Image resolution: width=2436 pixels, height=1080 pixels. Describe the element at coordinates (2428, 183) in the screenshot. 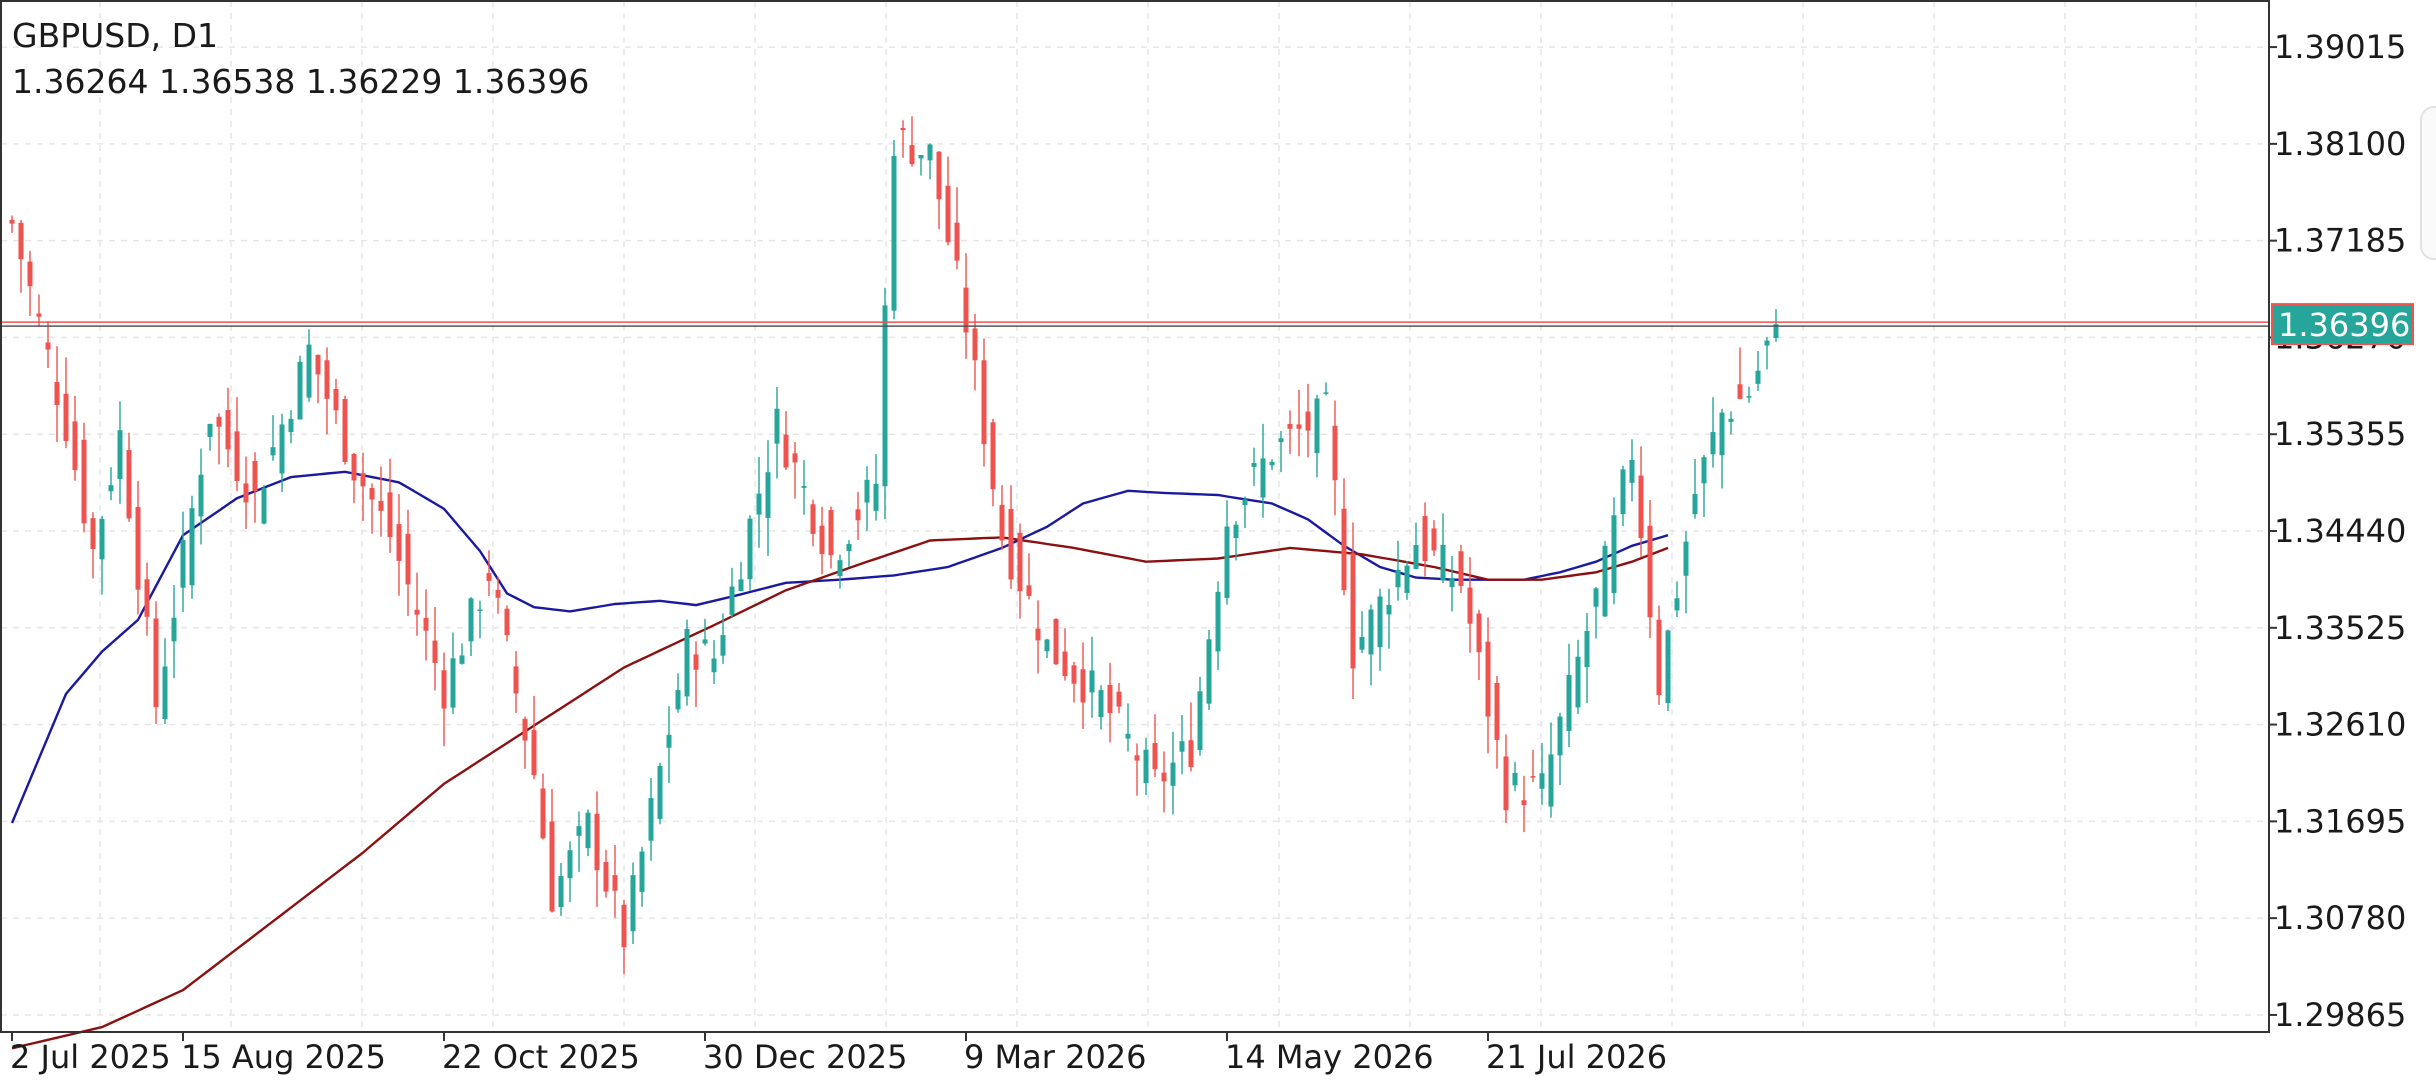

I see `side-panel-handle` at that location.